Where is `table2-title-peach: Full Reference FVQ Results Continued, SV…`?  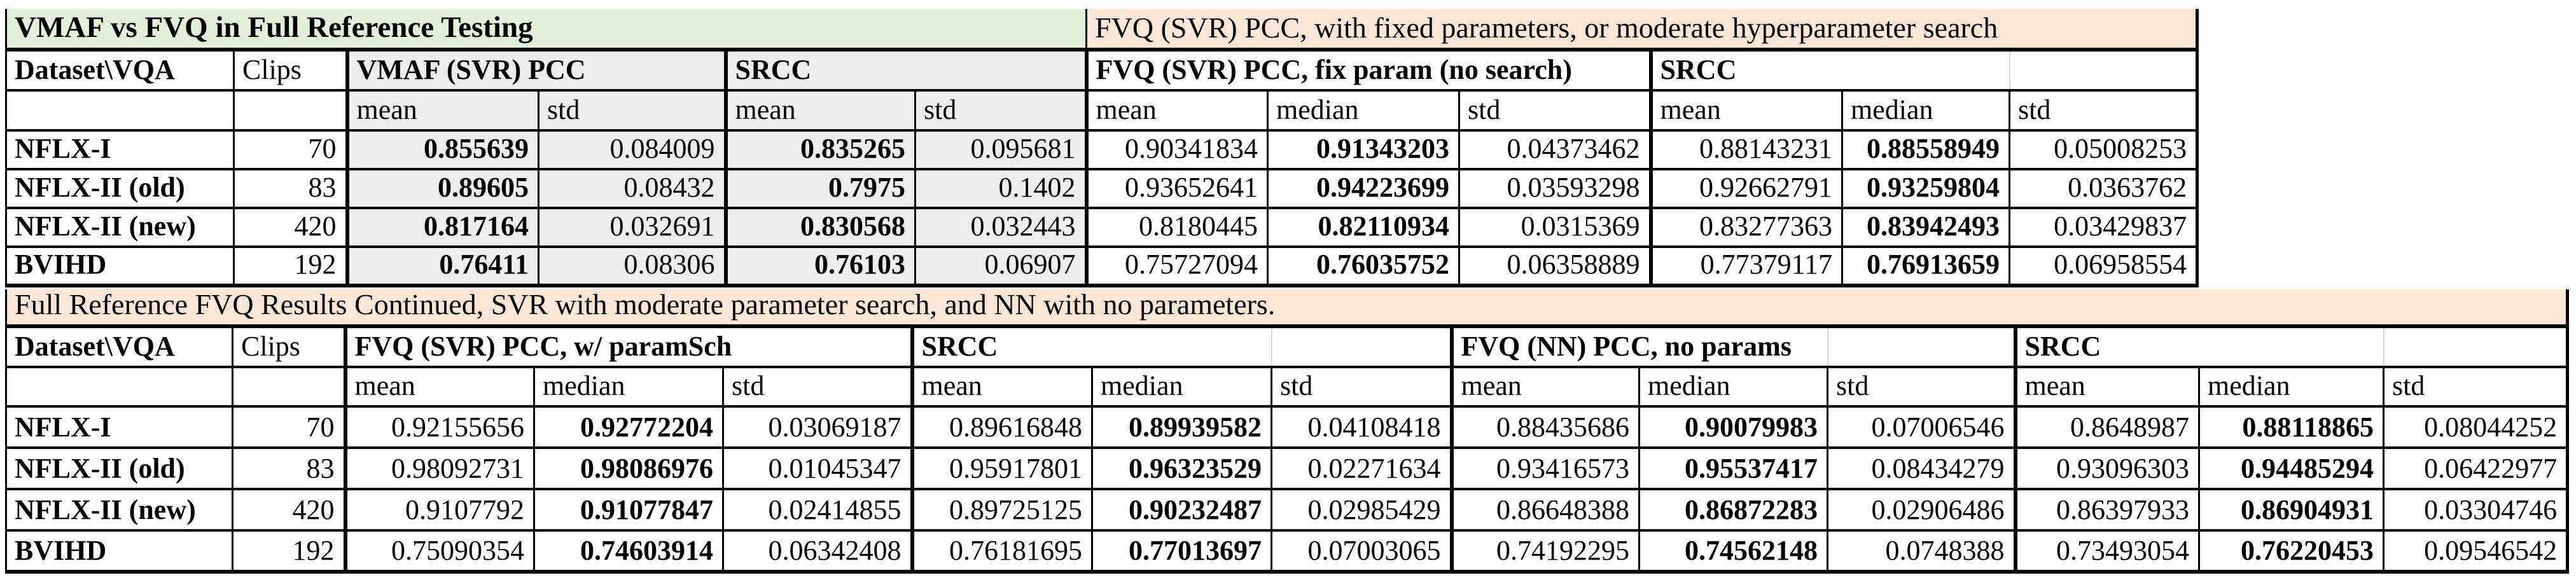 table2-title-peach: Full Reference FVQ Results Continued, SV… is located at coordinates (1287, 309).